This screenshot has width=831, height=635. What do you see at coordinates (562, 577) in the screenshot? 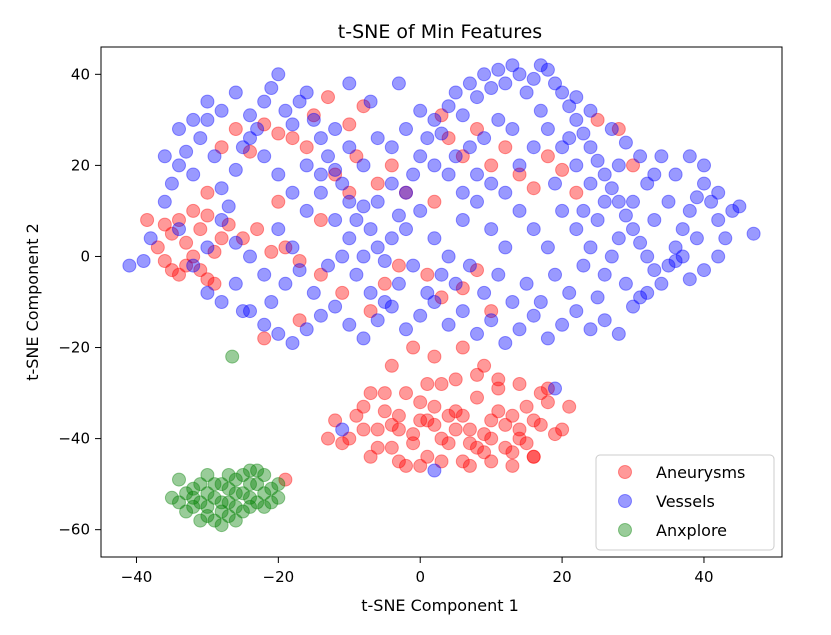
I see `x-tick-label-3: 20` at bounding box center [562, 577].